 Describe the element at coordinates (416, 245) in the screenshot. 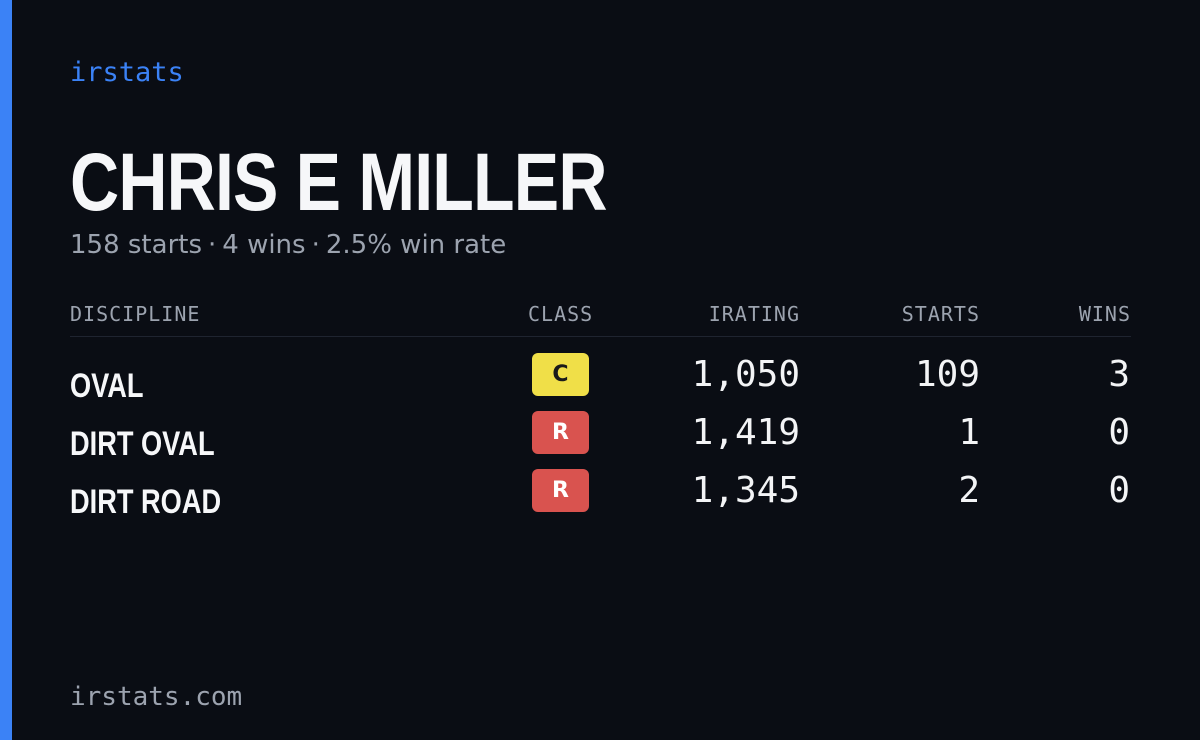

I see `win-rate: 2.5% win rate` at that location.